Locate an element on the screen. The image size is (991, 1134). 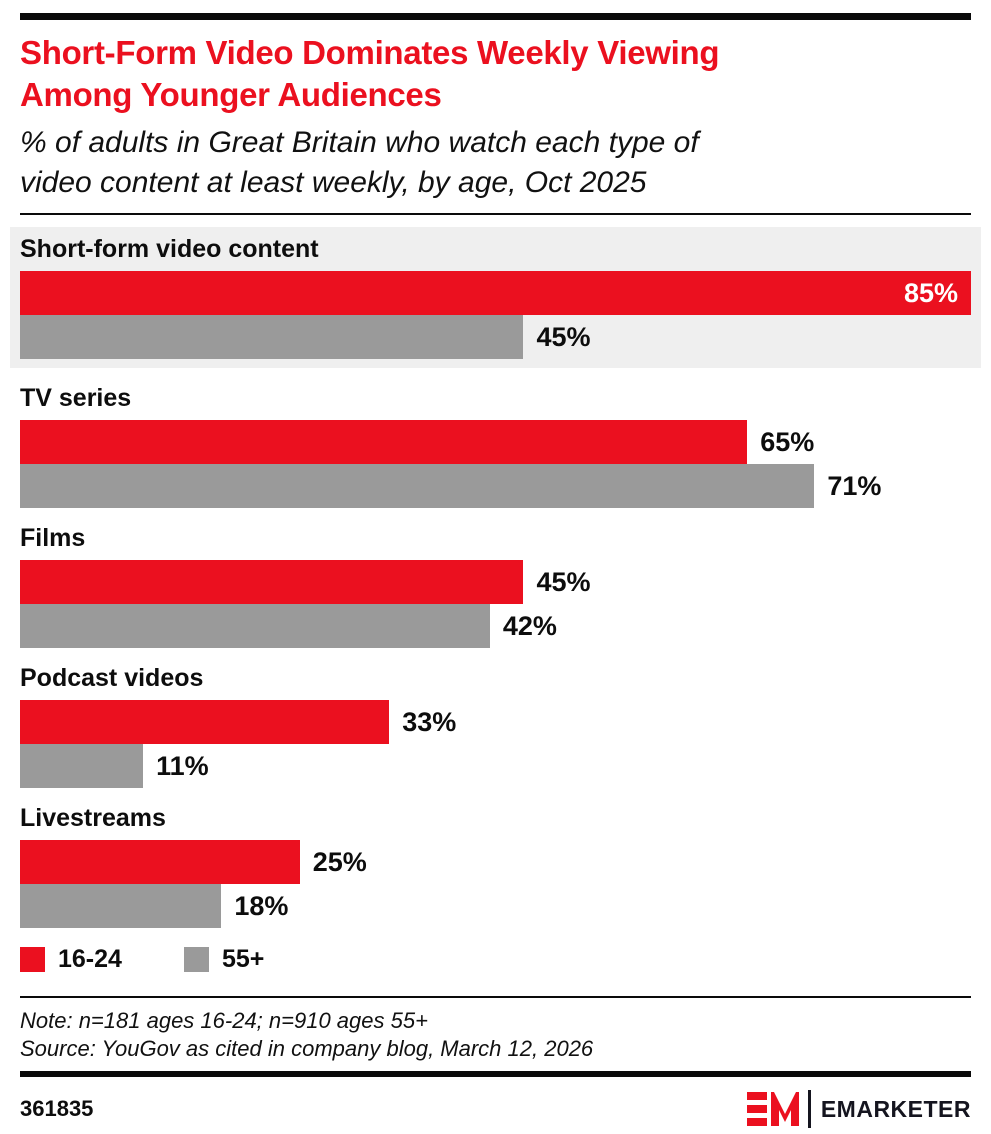
chart-row: Podcast videos 33% 11% is located at coordinates (495, 726).